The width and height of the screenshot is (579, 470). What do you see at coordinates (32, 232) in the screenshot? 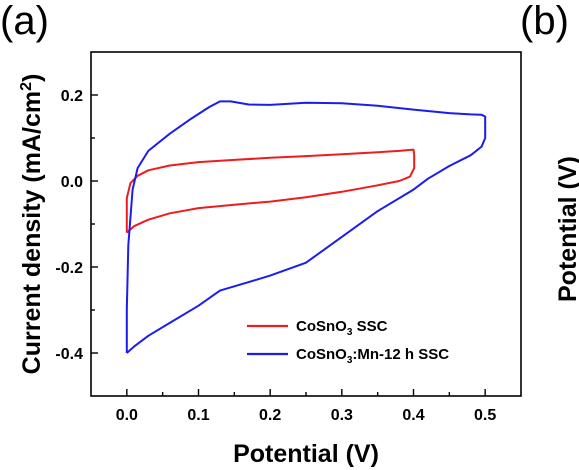
I see `y-axis-title-main: Current density (mA/cm` at bounding box center [32, 232].